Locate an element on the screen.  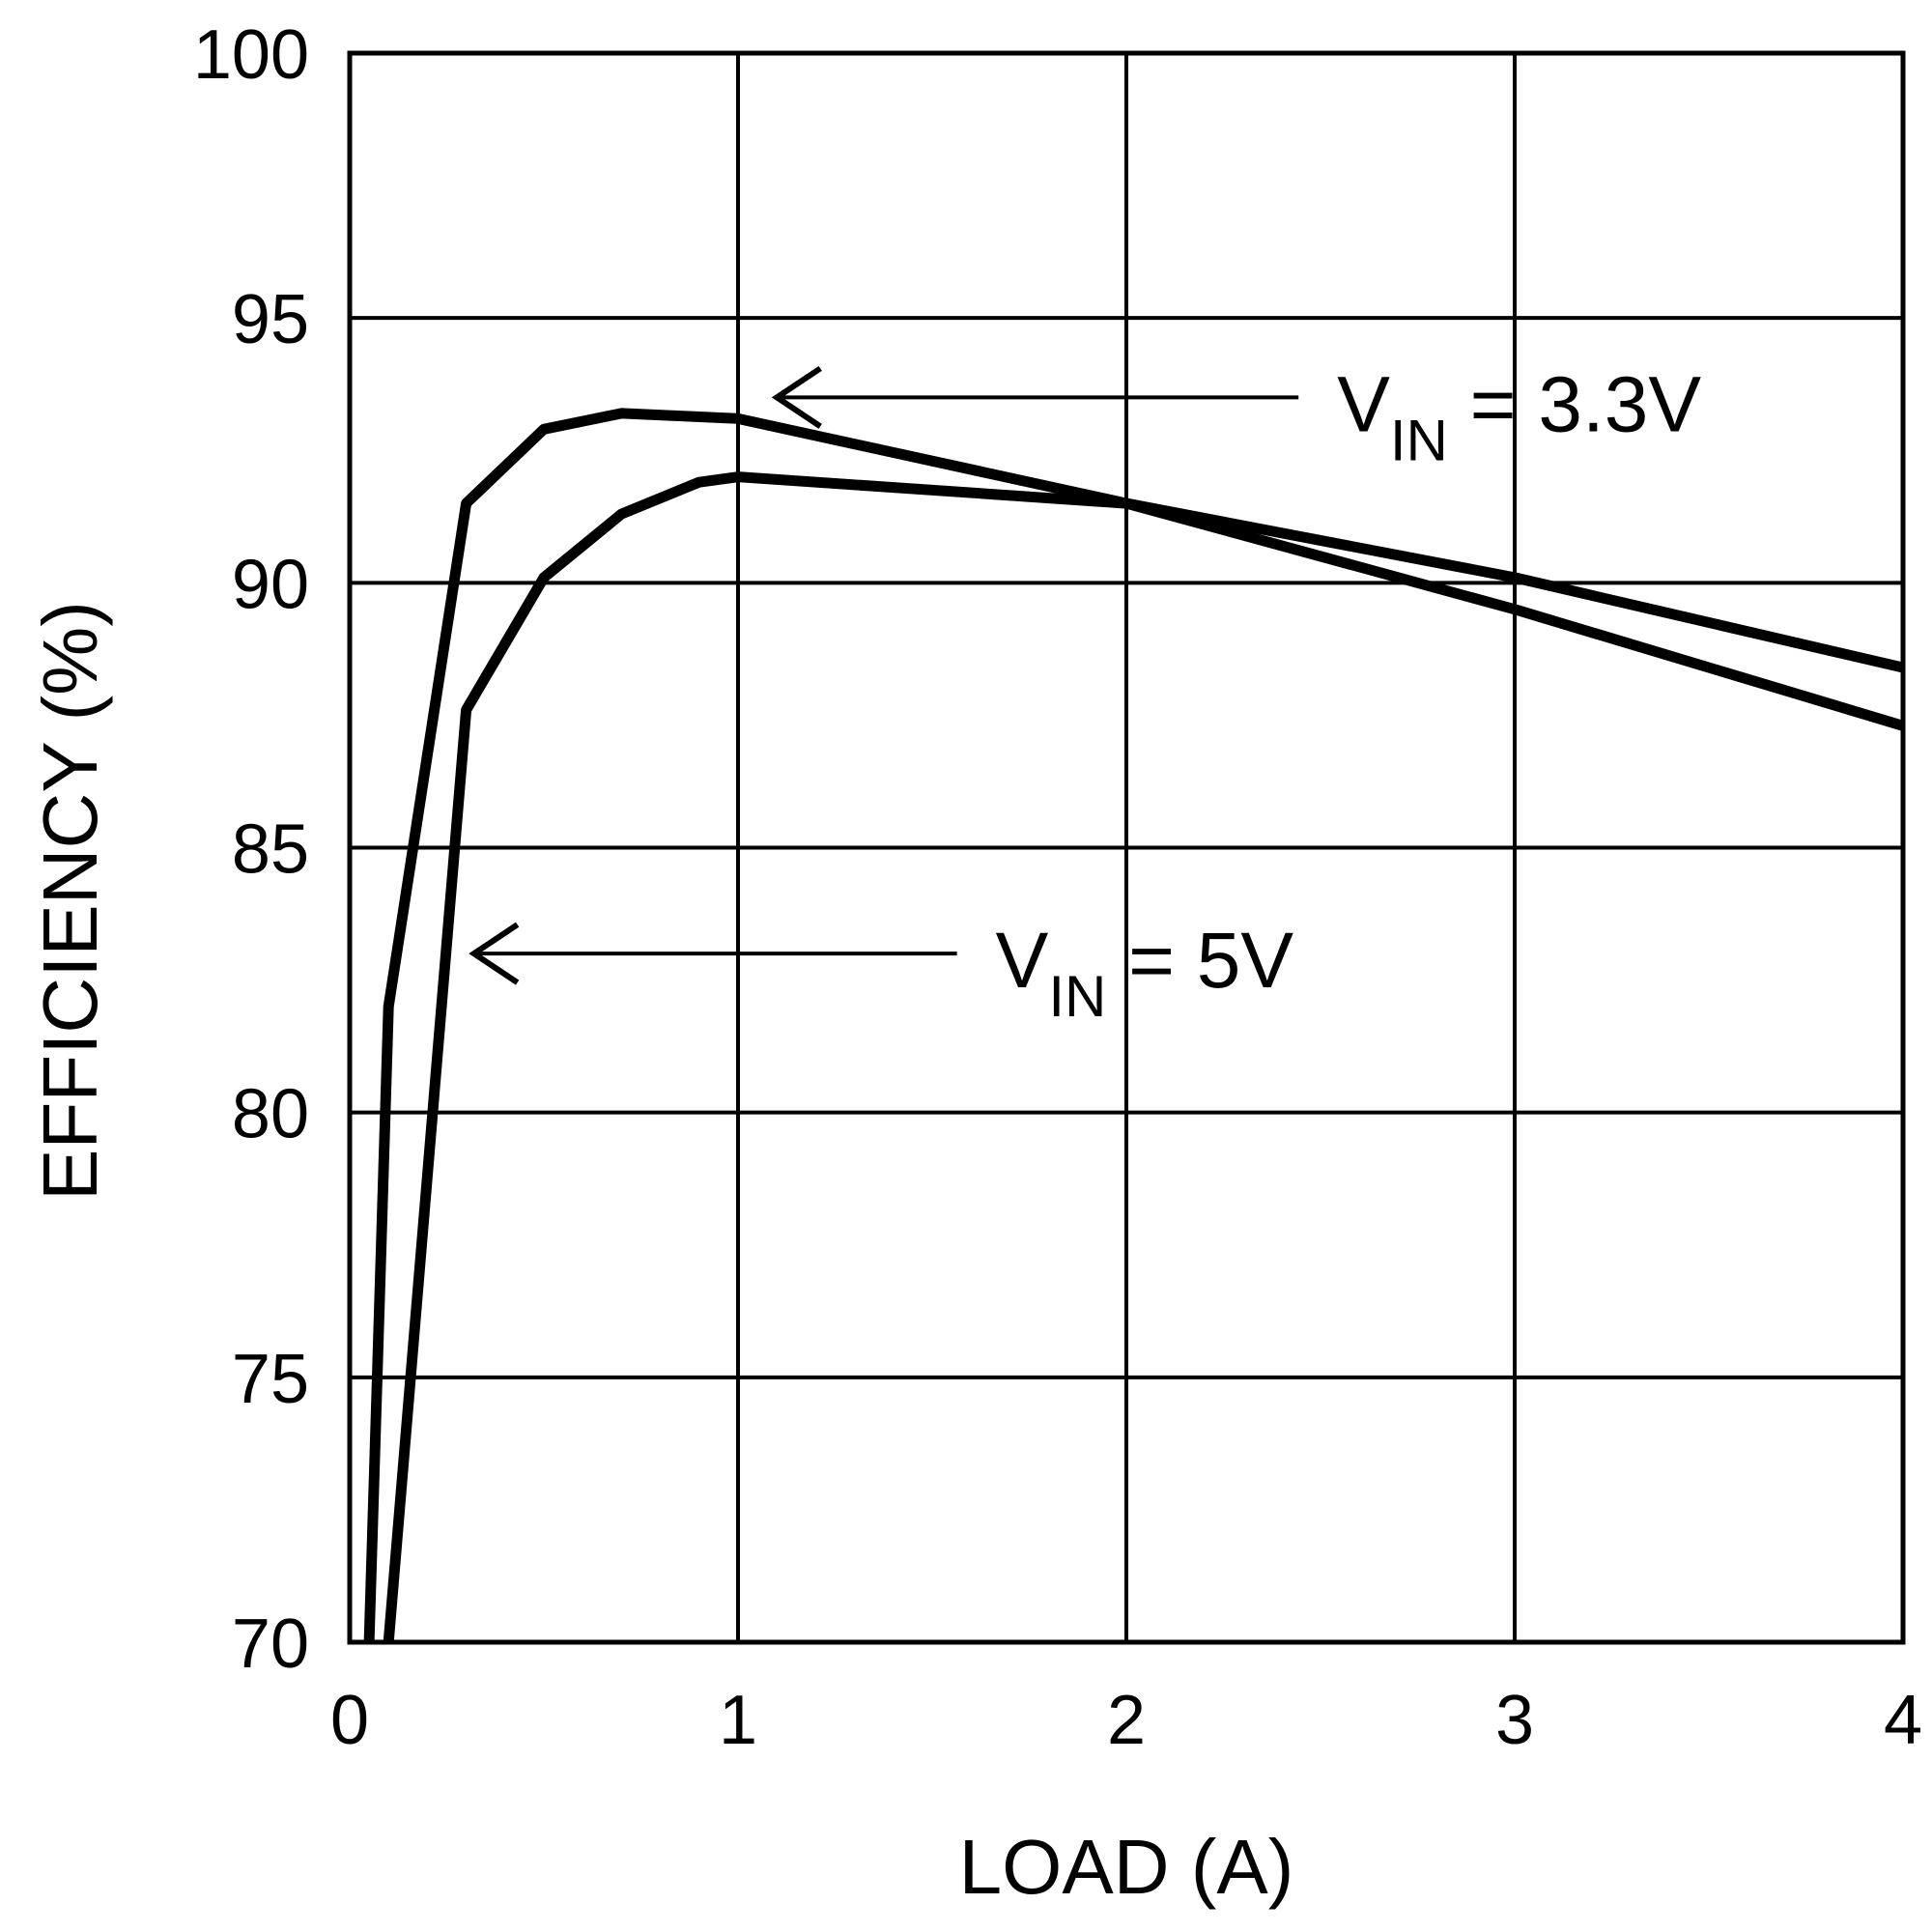
annotation-label: VIN = 3.3V is located at coordinates (1519, 416).